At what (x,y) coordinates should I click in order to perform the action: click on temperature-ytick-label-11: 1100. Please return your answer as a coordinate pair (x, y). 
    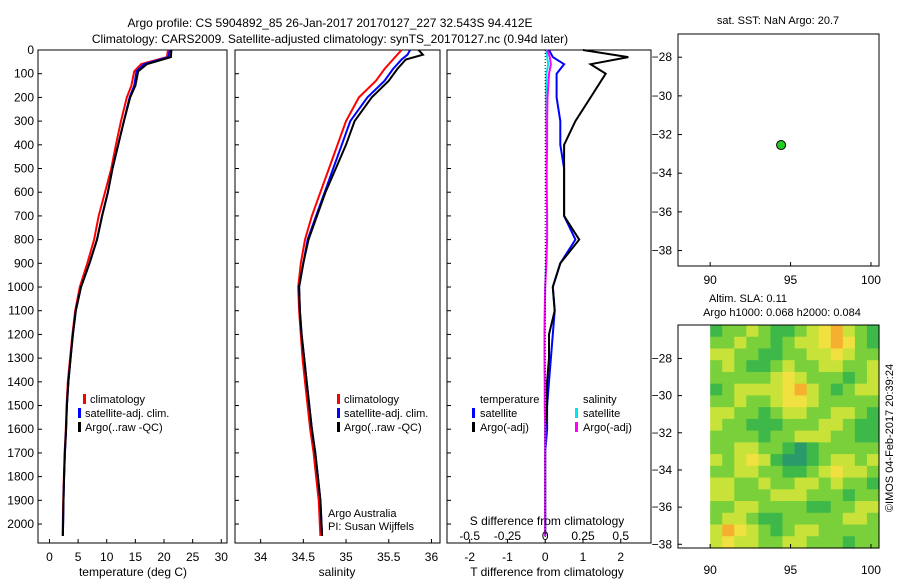
    Looking at the image, I should click on (21, 311).